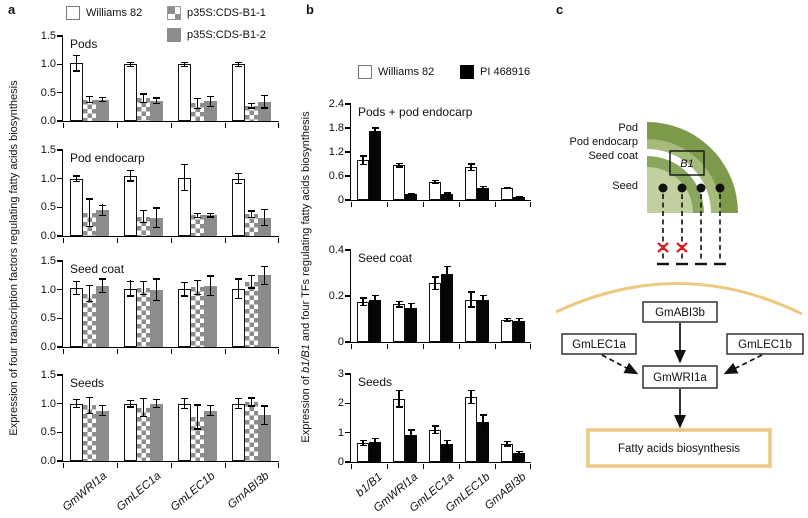  What do you see at coordinates (680, 378) in the screenshot?
I see `gmwri1a-label: GmWRI1a` at bounding box center [680, 378].